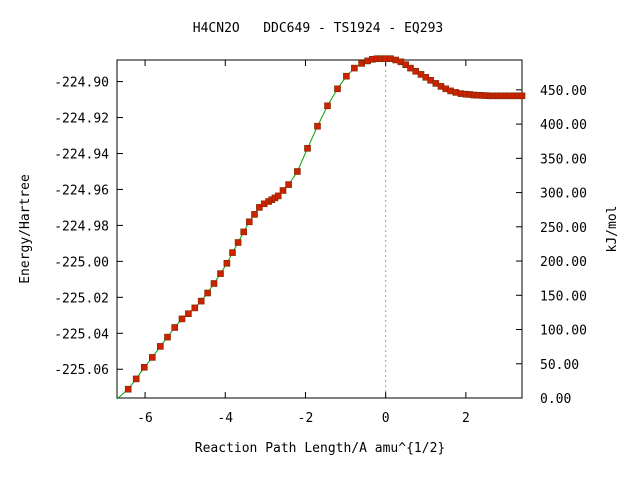  What do you see at coordinates (81, 154) in the screenshot?
I see `y-tick-label: -224.94` at bounding box center [81, 154].